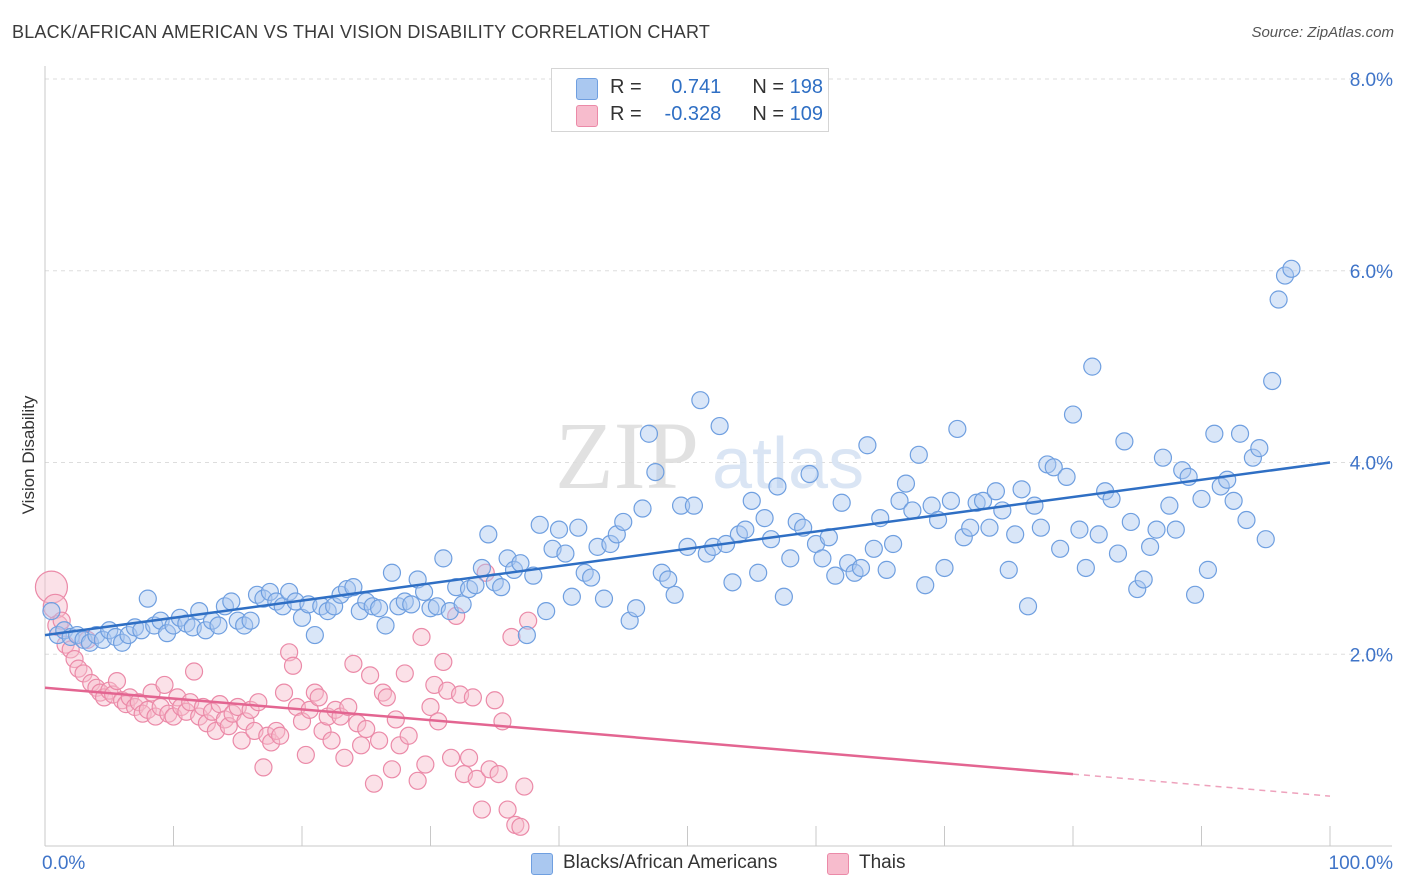  Describe the element at coordinates (1361, 863) in the screenshot. I see `x-tick-label-max: 100.0%` at that location.